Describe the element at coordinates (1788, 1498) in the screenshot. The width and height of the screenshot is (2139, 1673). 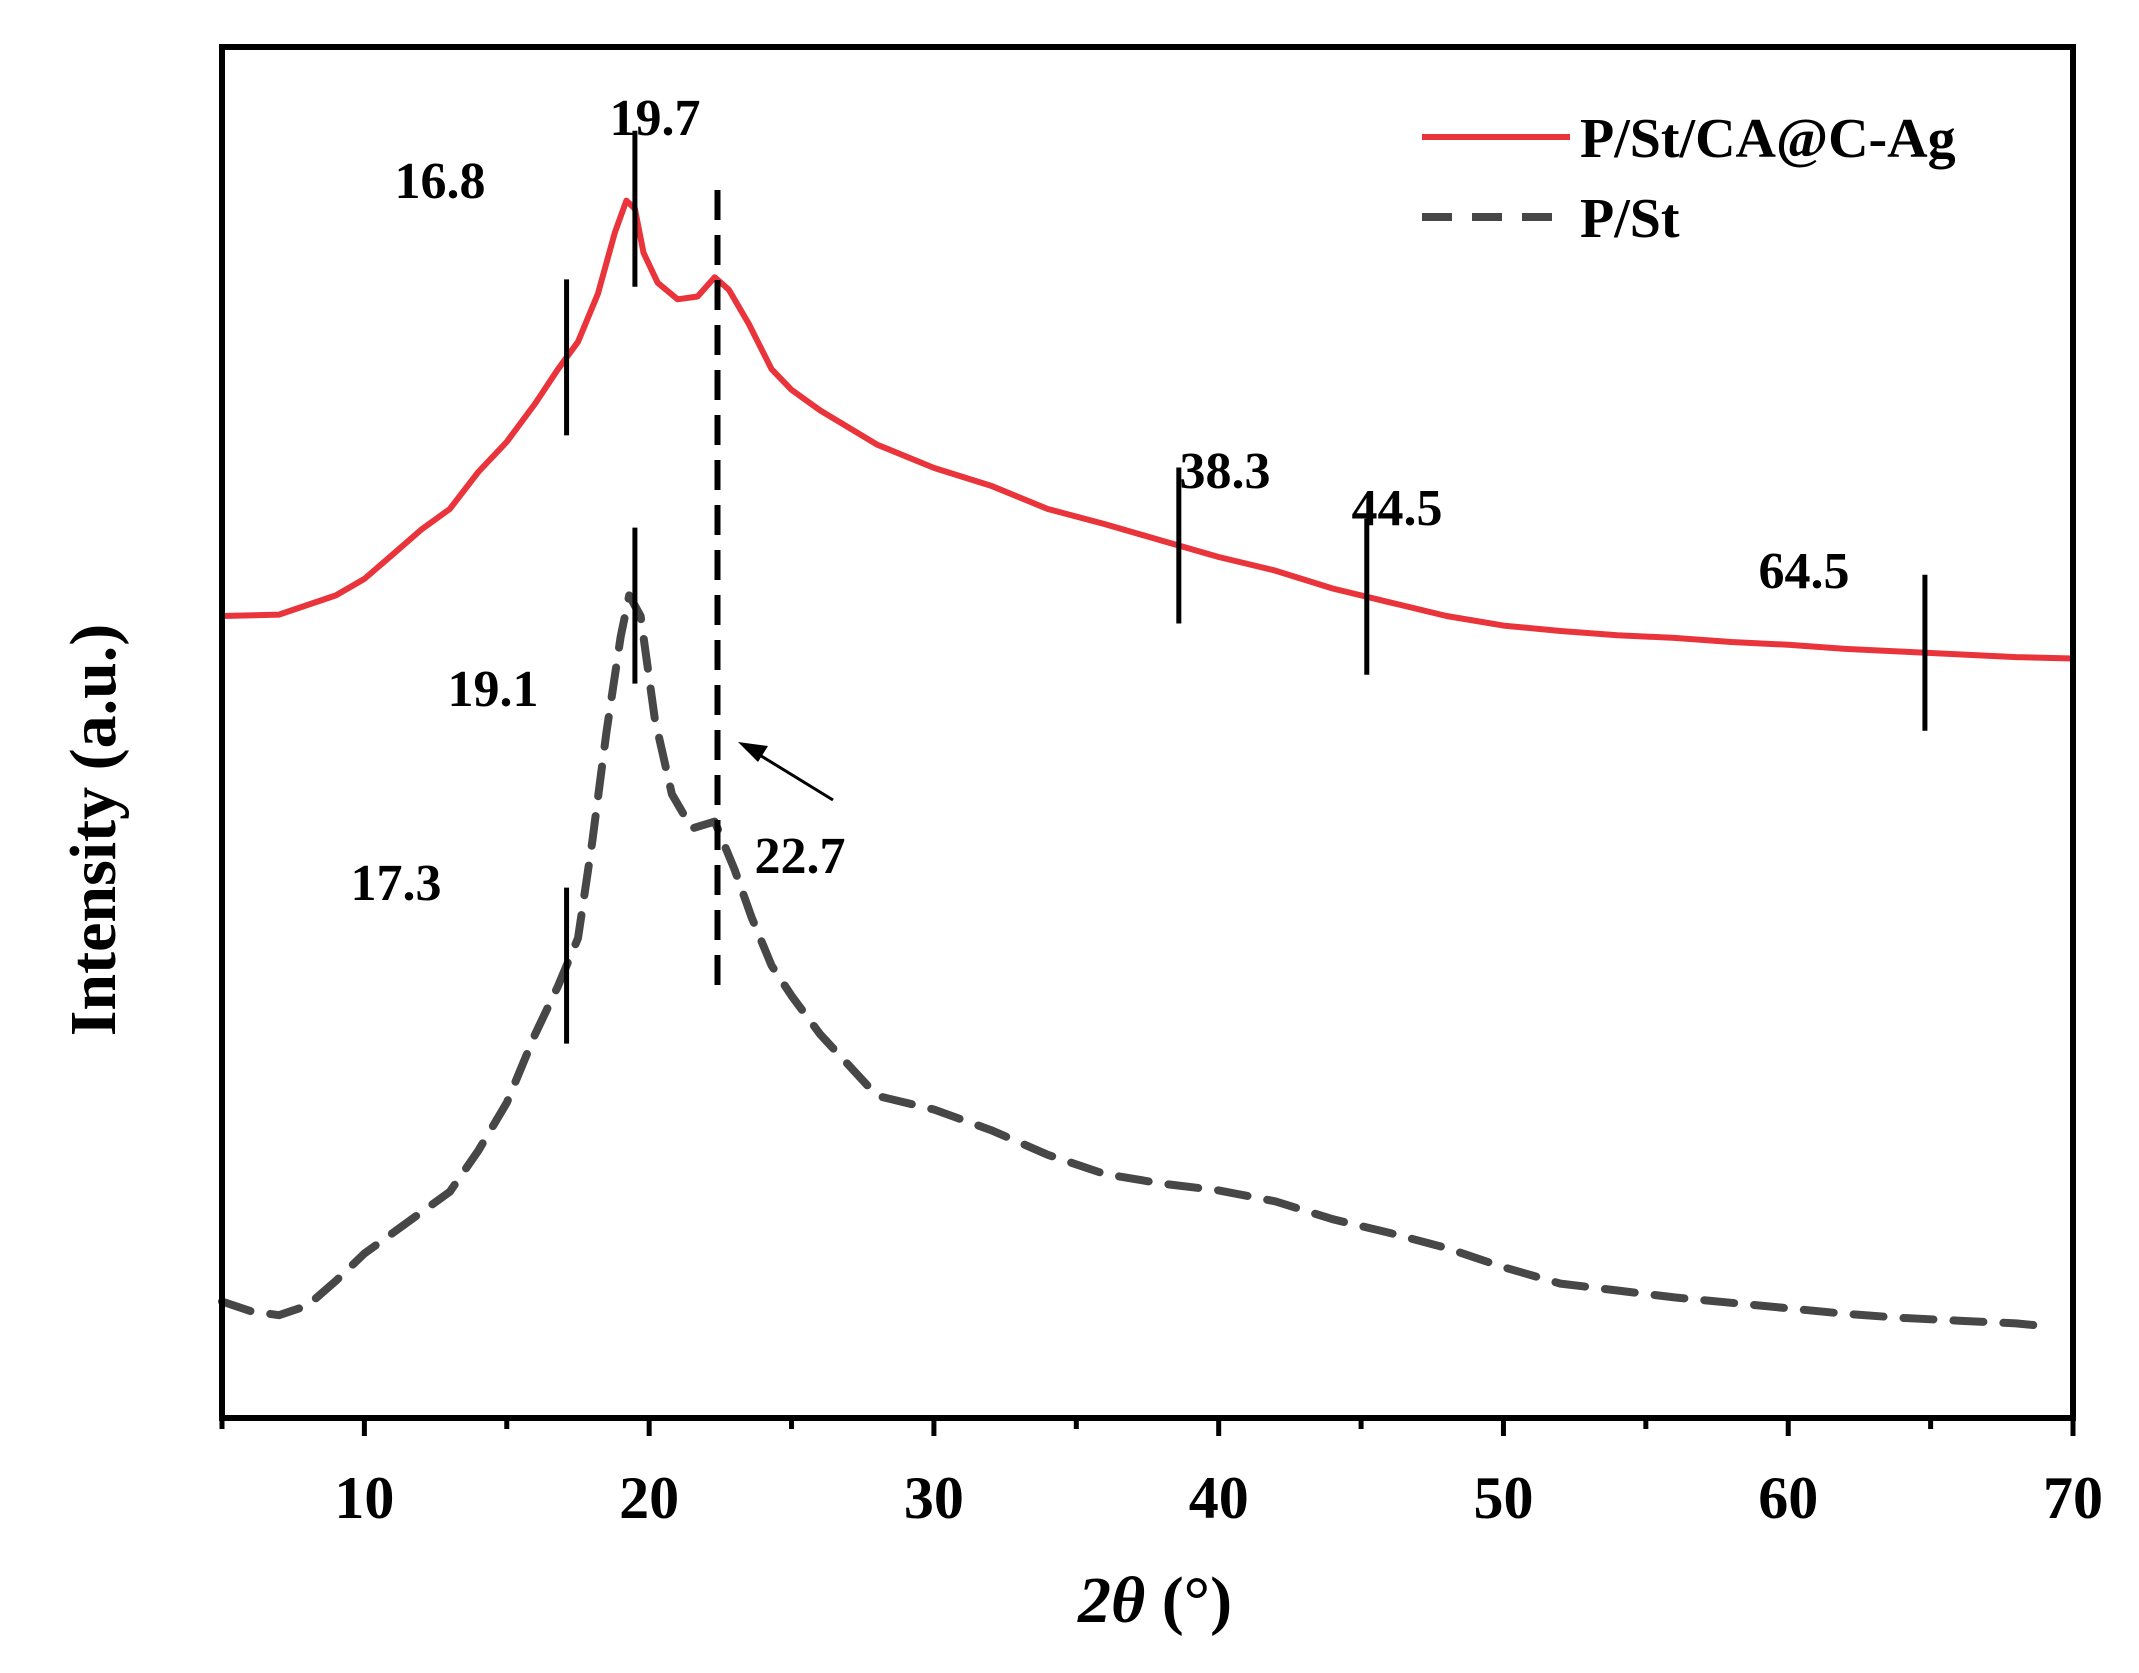
I see `x-tick-label: 60` at that location.